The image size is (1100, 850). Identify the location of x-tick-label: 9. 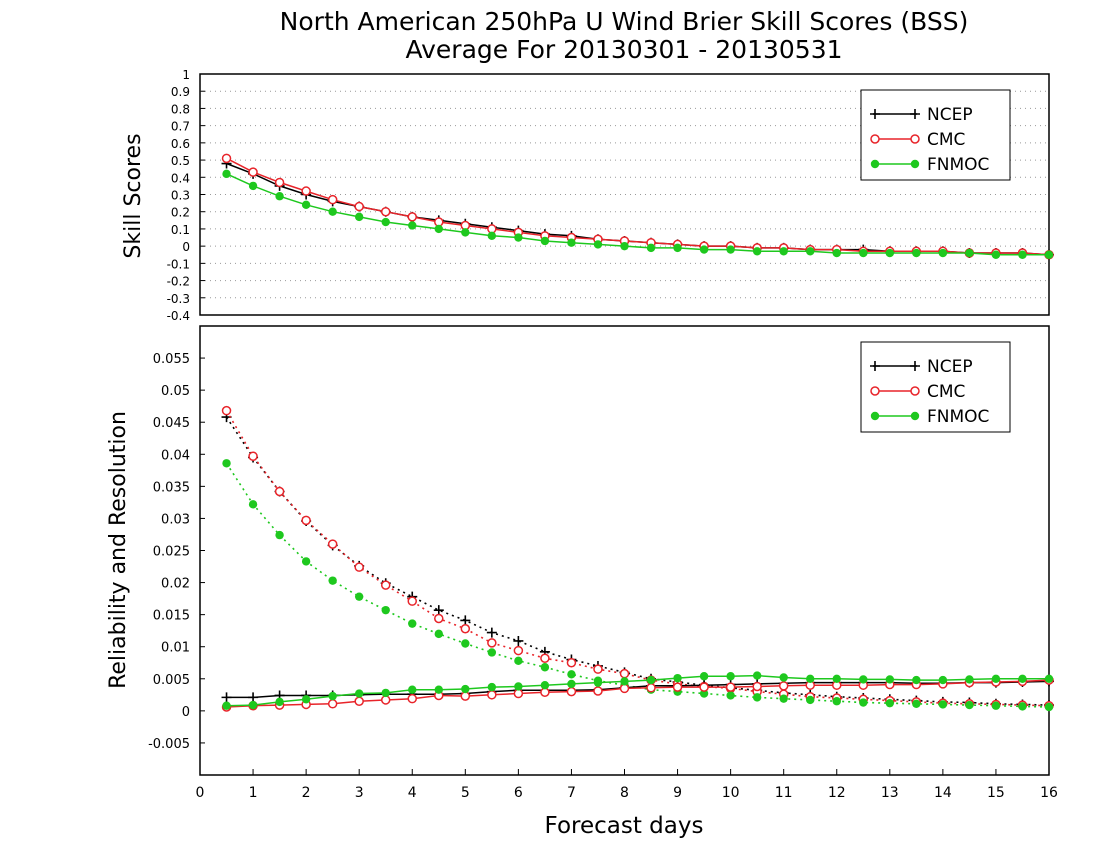
(677, 793).